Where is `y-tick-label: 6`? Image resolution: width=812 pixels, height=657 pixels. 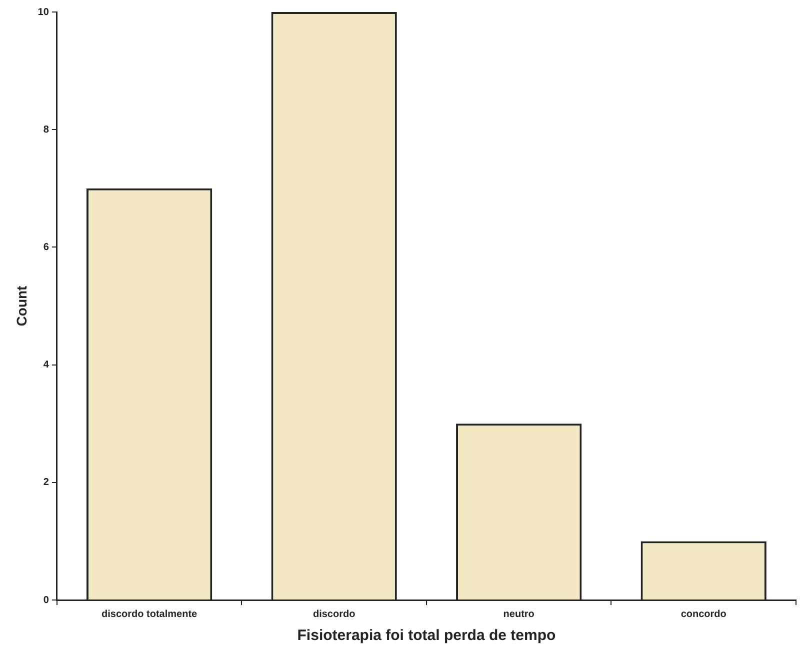
y-tick-label: 6 is located at coordinates (46, 247).